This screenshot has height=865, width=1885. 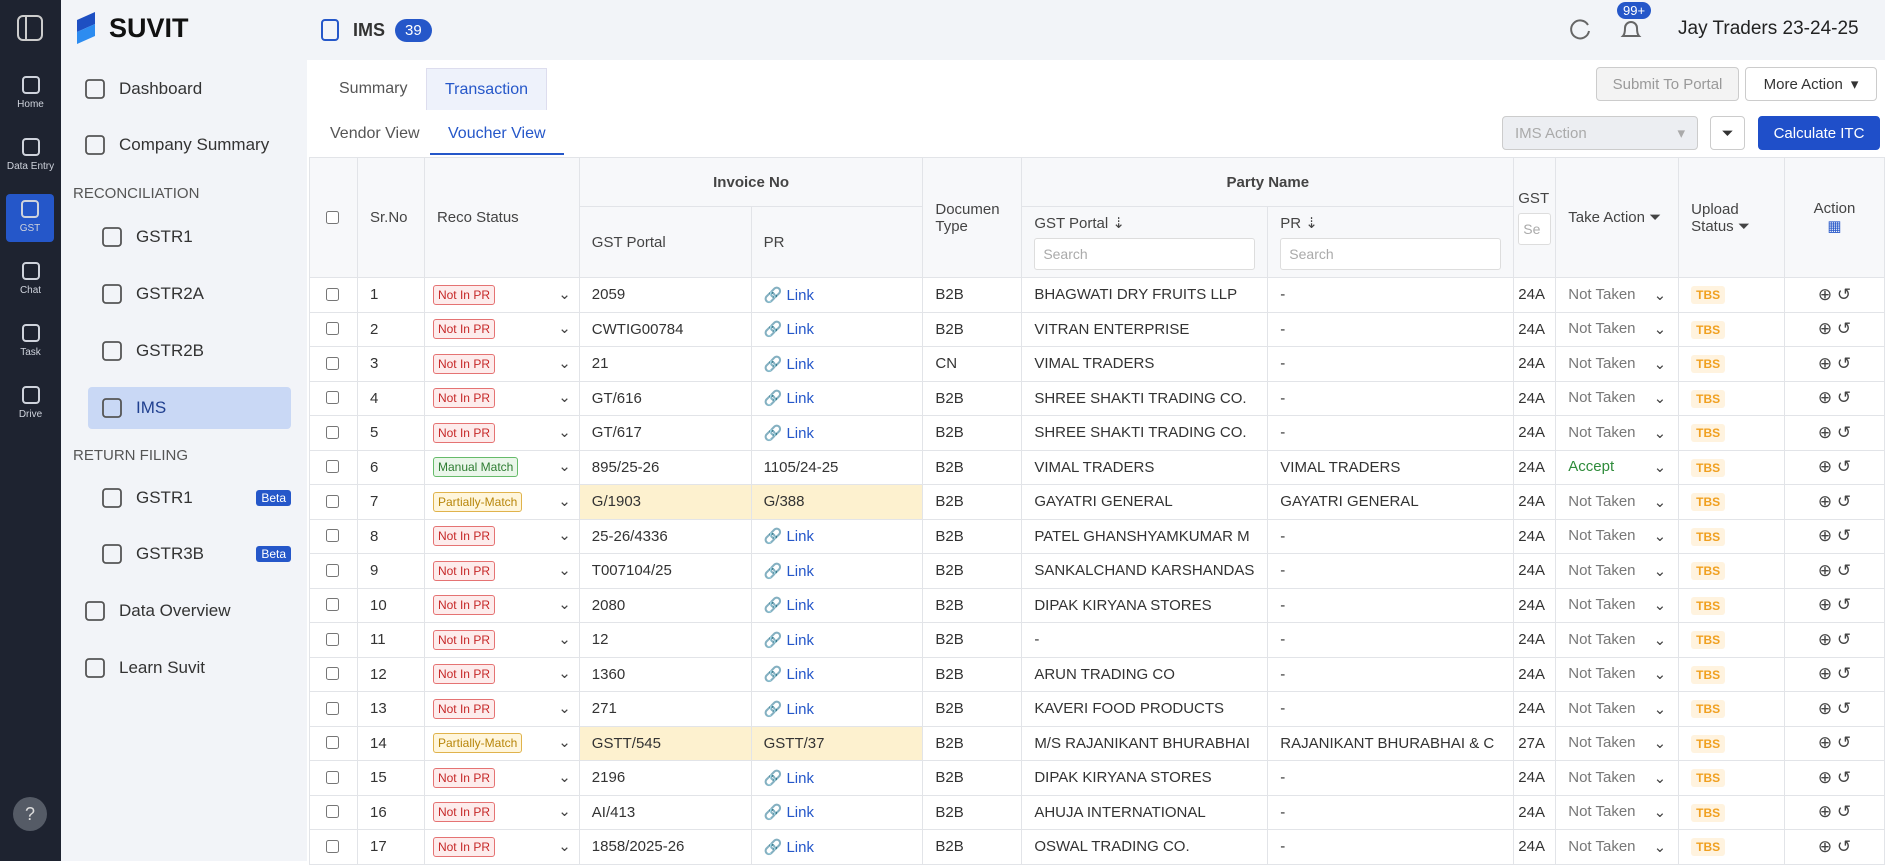 I want to click on more-action-button: More Action ▾, so click(x=1811, y=84).